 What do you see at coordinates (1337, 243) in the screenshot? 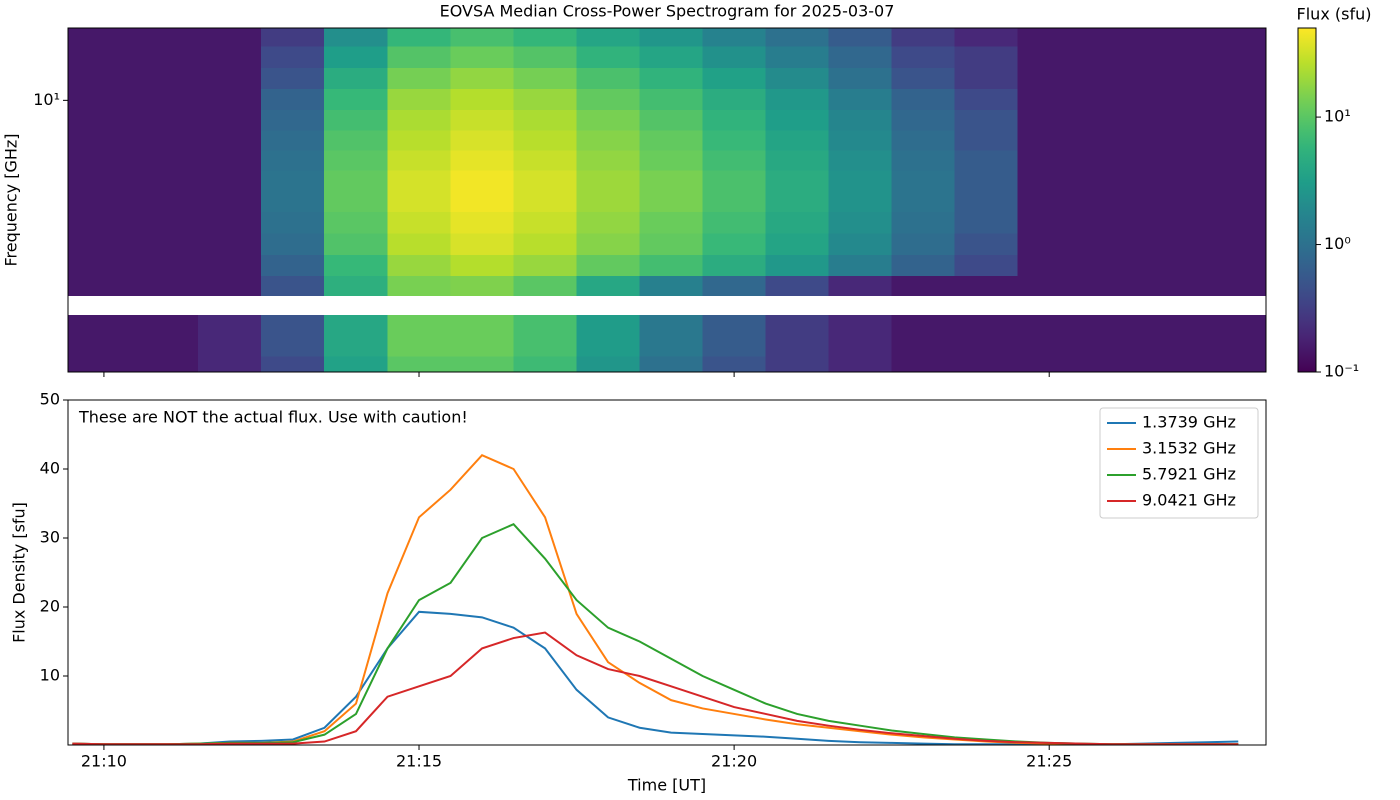
I see `colorbar-tick-label: 10⁰` at bounding box center [1337, 243].